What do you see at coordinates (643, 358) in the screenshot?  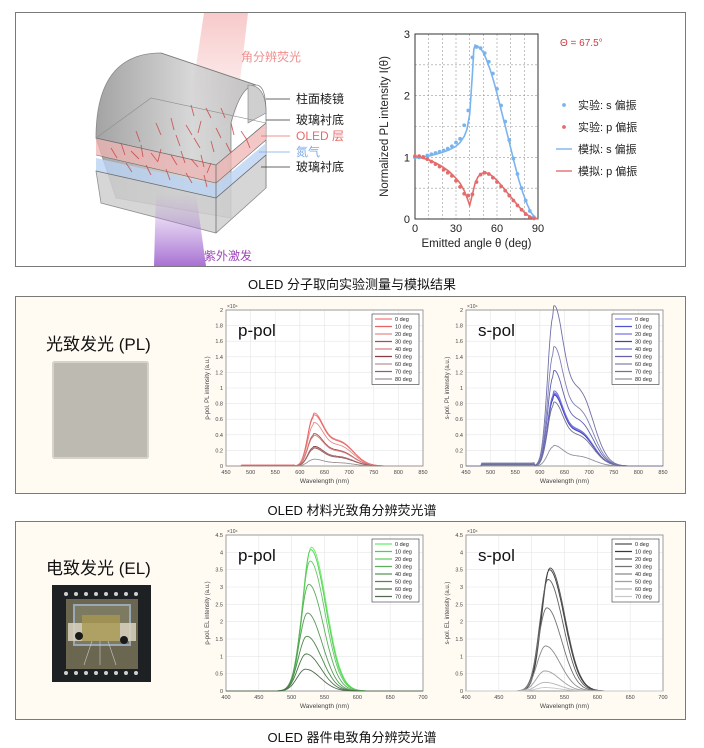 I see `legend-label: 50 deg` at bounding box center [643, 358].